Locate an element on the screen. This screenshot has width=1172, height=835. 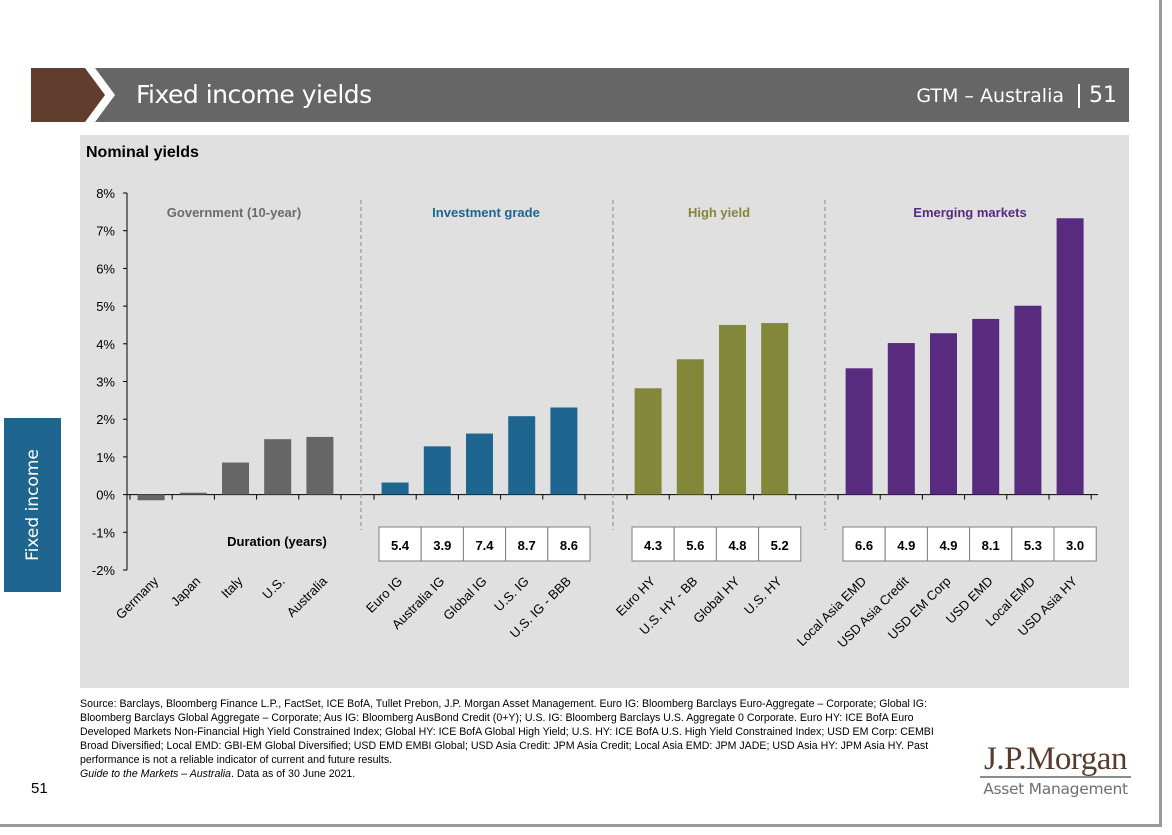
duration-value: 5.6 is located at coordinates (695, 545).